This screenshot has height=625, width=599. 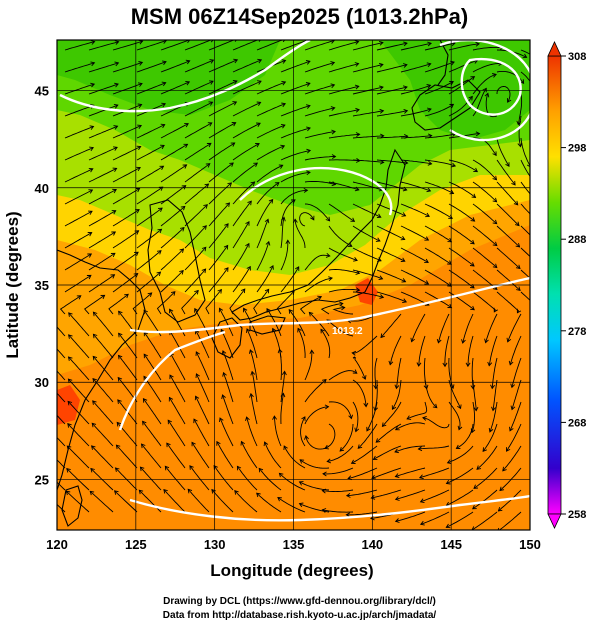 I want to click on x-tick-label: 130, so click(x=215, y=544).